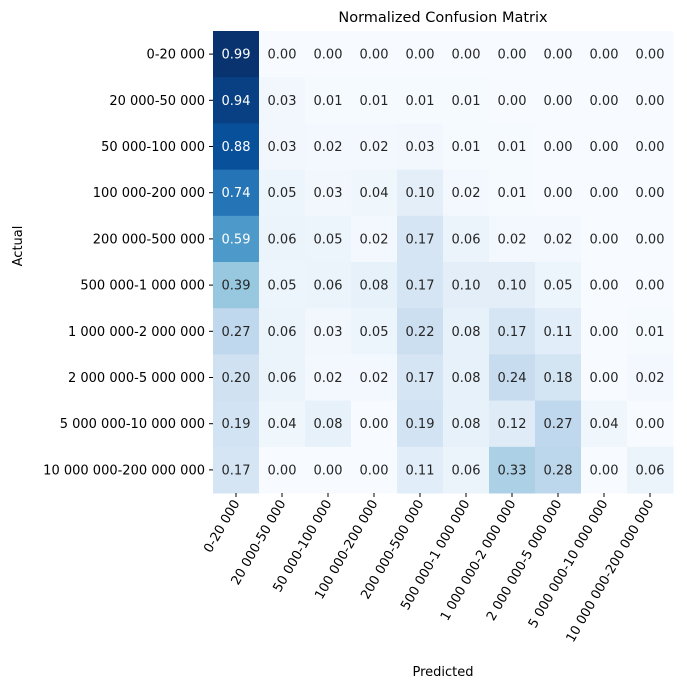 Image resolution: width=687 pixels, height=688 pixels. I want to click on cell-value-label: 0.39, so click(236, 286).